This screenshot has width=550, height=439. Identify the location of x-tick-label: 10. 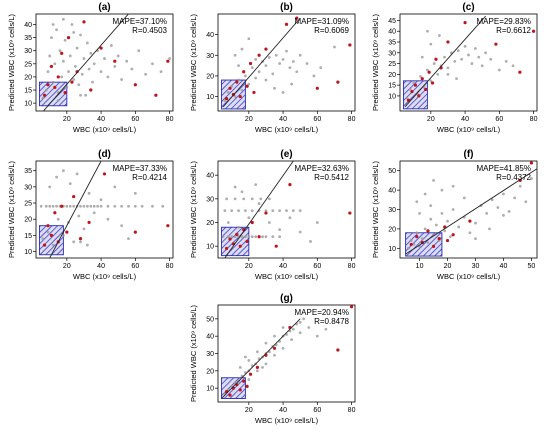
(420, 266).